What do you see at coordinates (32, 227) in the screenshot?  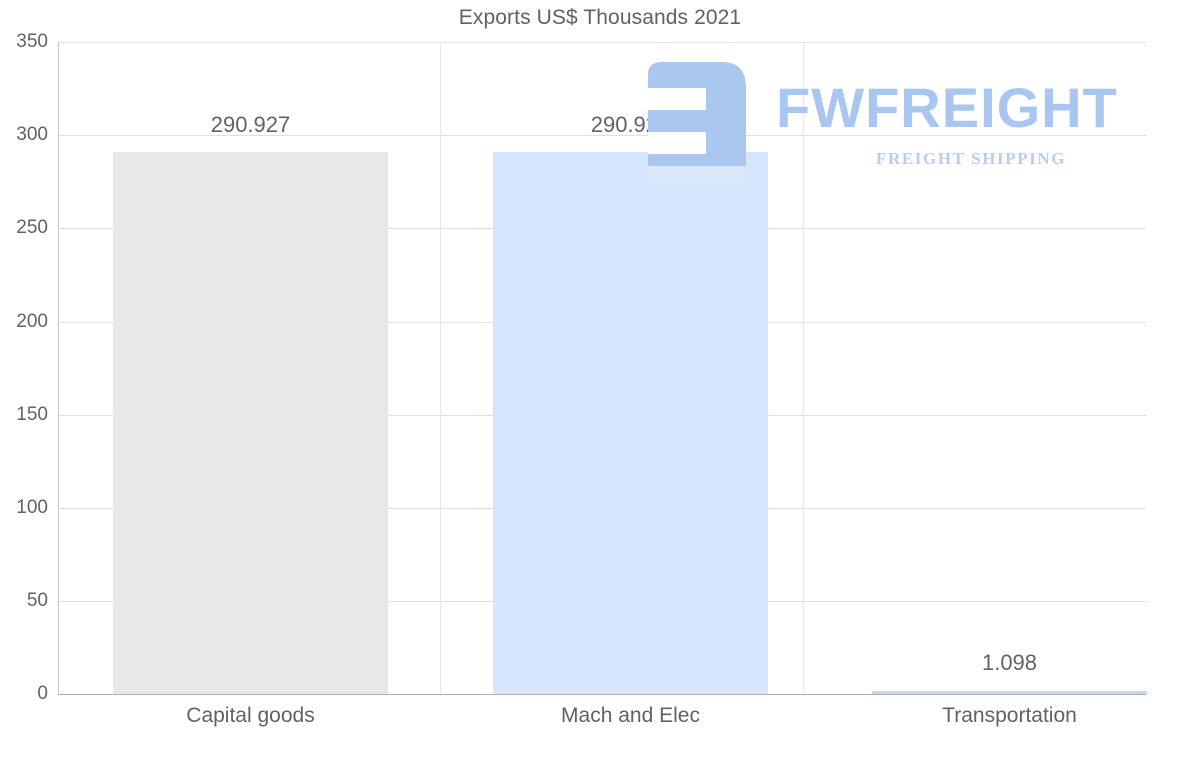 I see `y-tick-250: 250` at bounding box center [32, 227].